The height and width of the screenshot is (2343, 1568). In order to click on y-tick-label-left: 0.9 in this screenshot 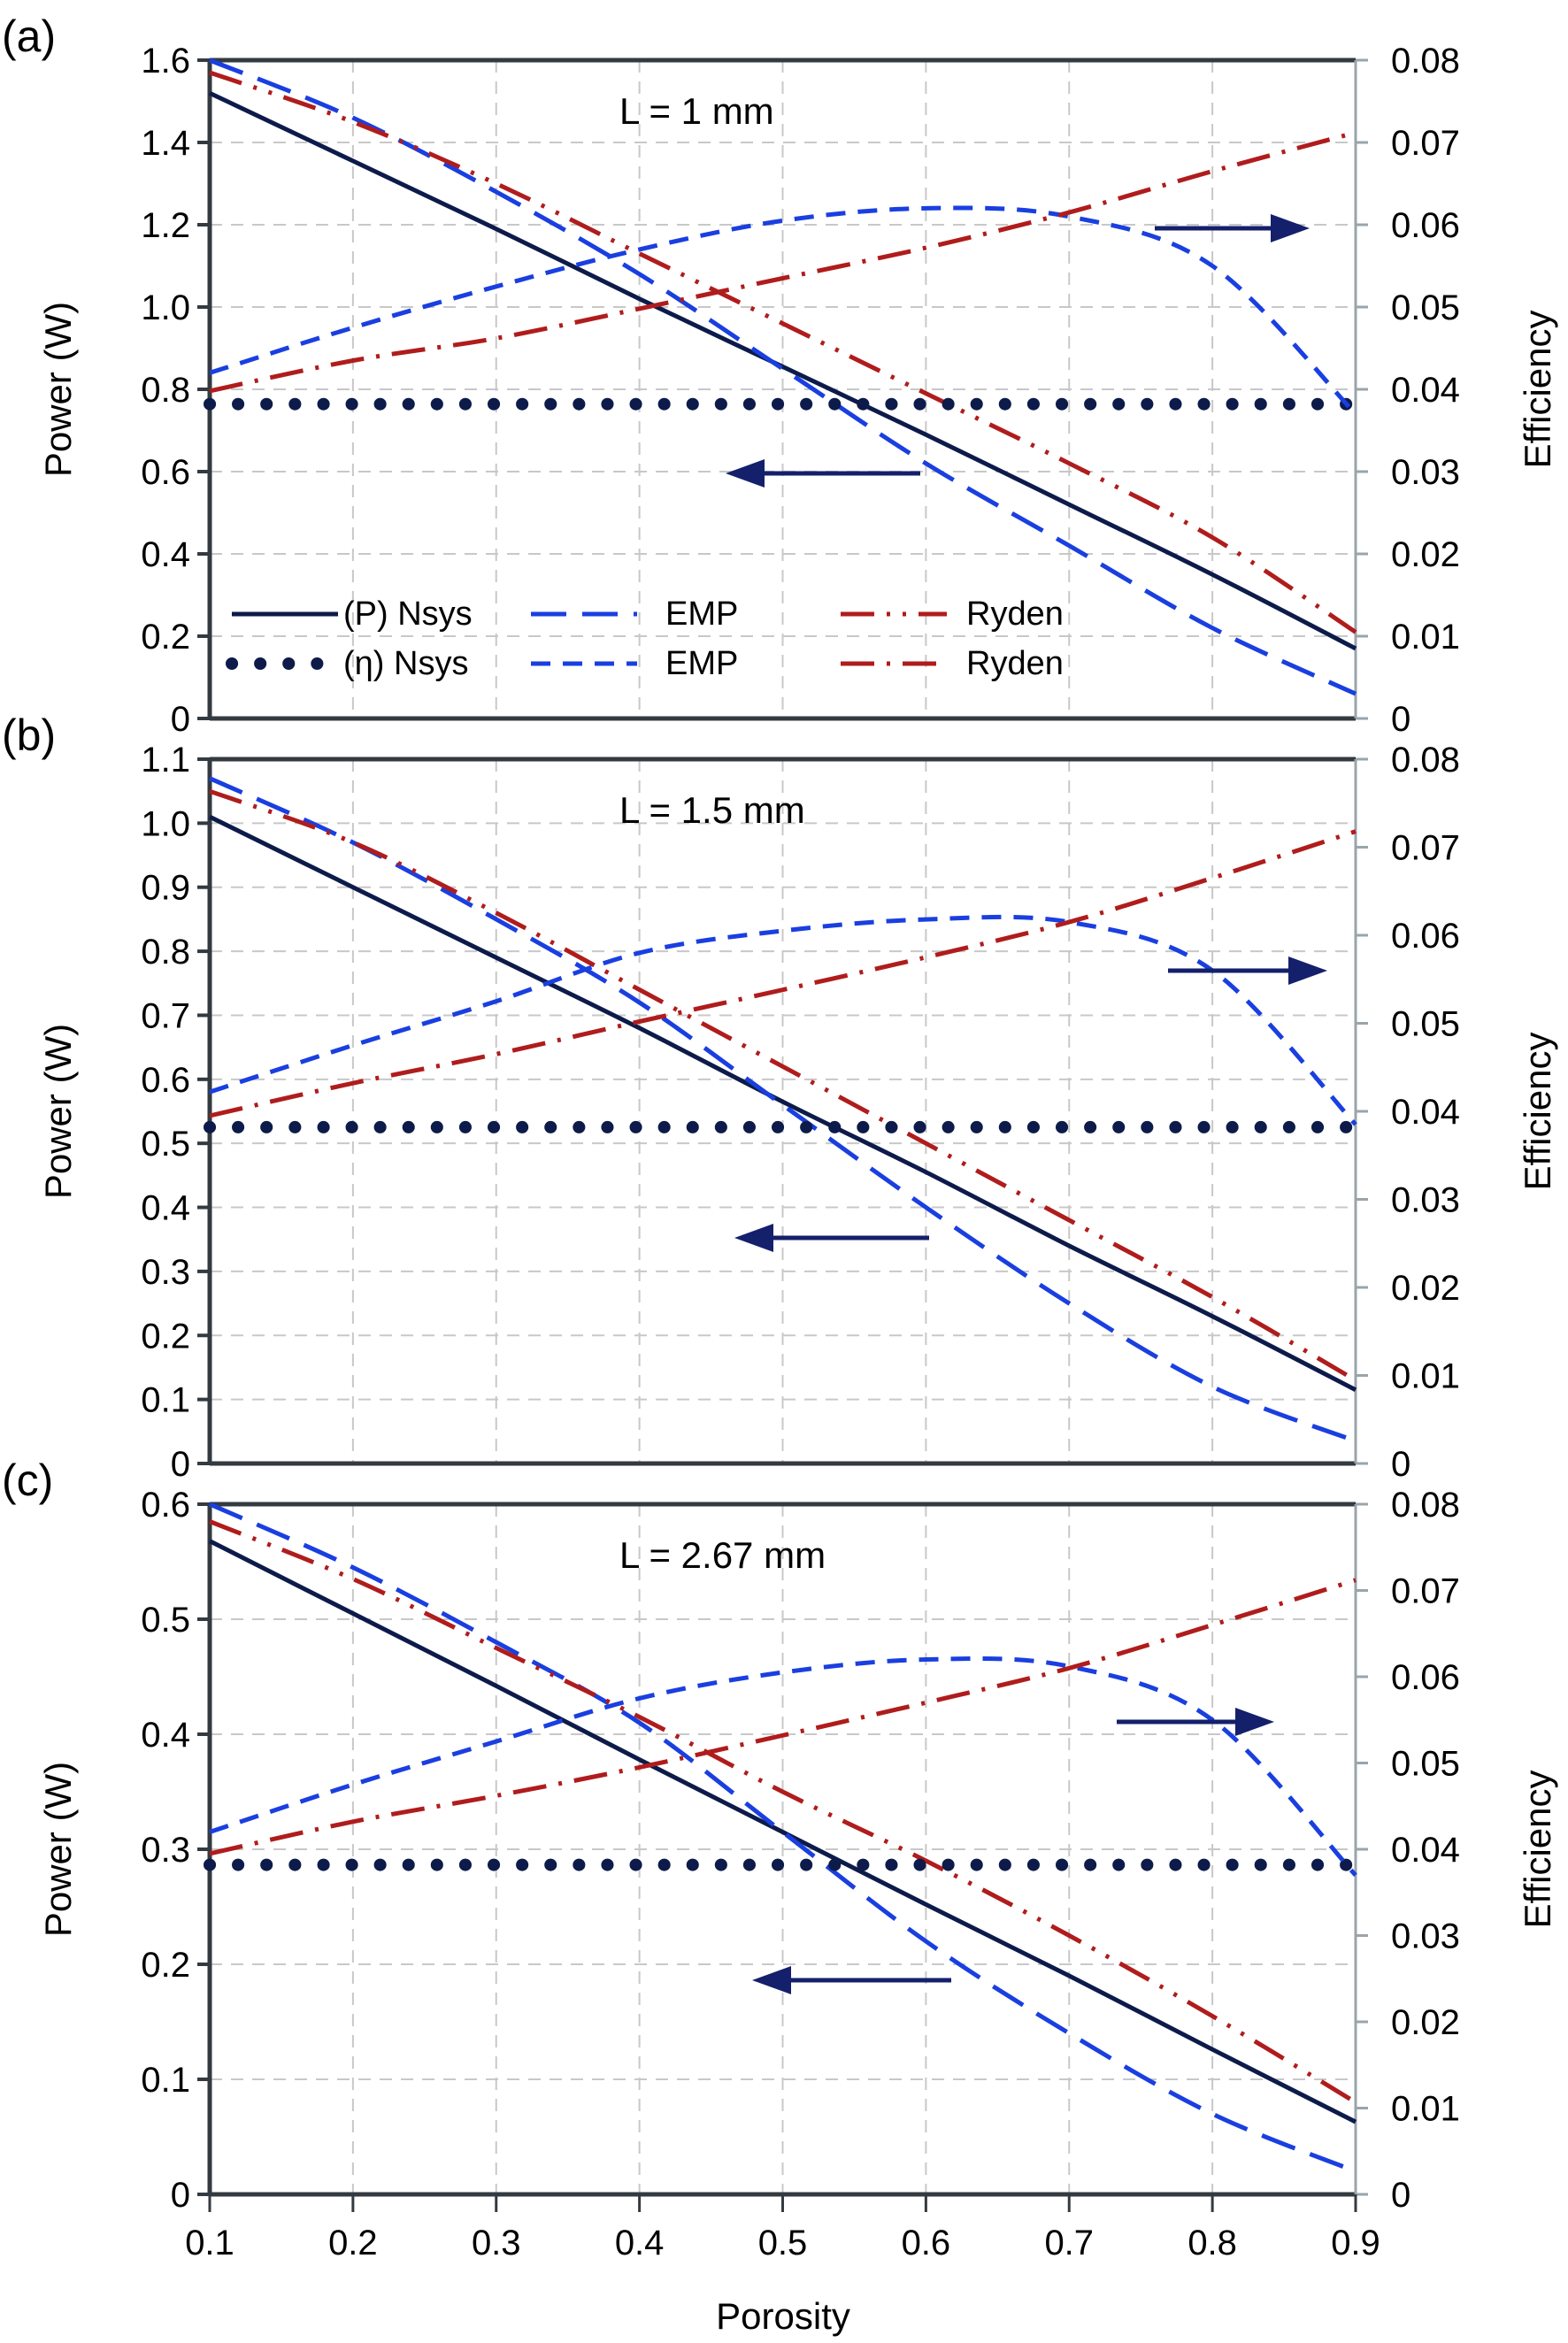, I will do `click(165, 888)`.